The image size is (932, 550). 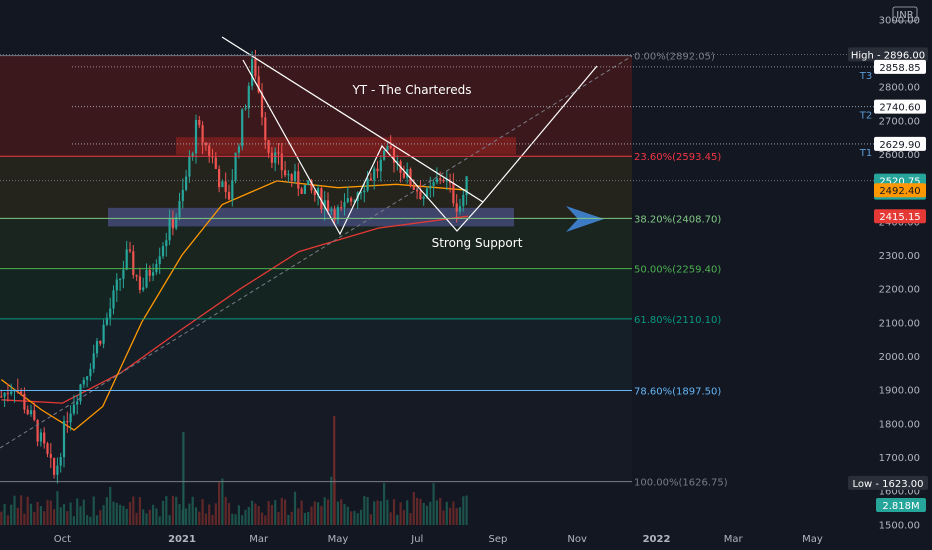 I want to click on x-tick-label: 2021, so click(x=182, y=539).